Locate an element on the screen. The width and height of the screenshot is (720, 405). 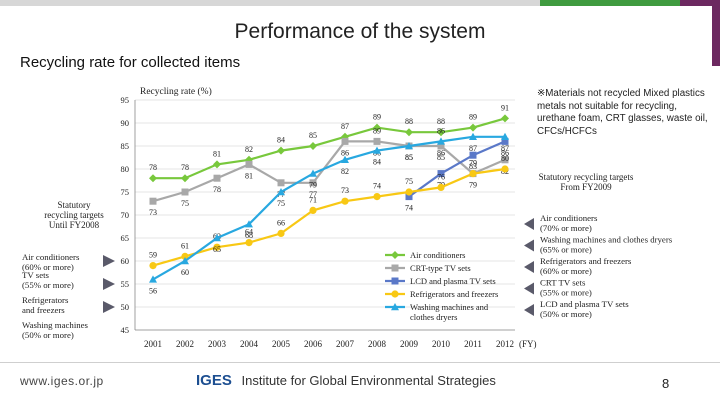
top-bar-green is located at coordinates (610, 3).